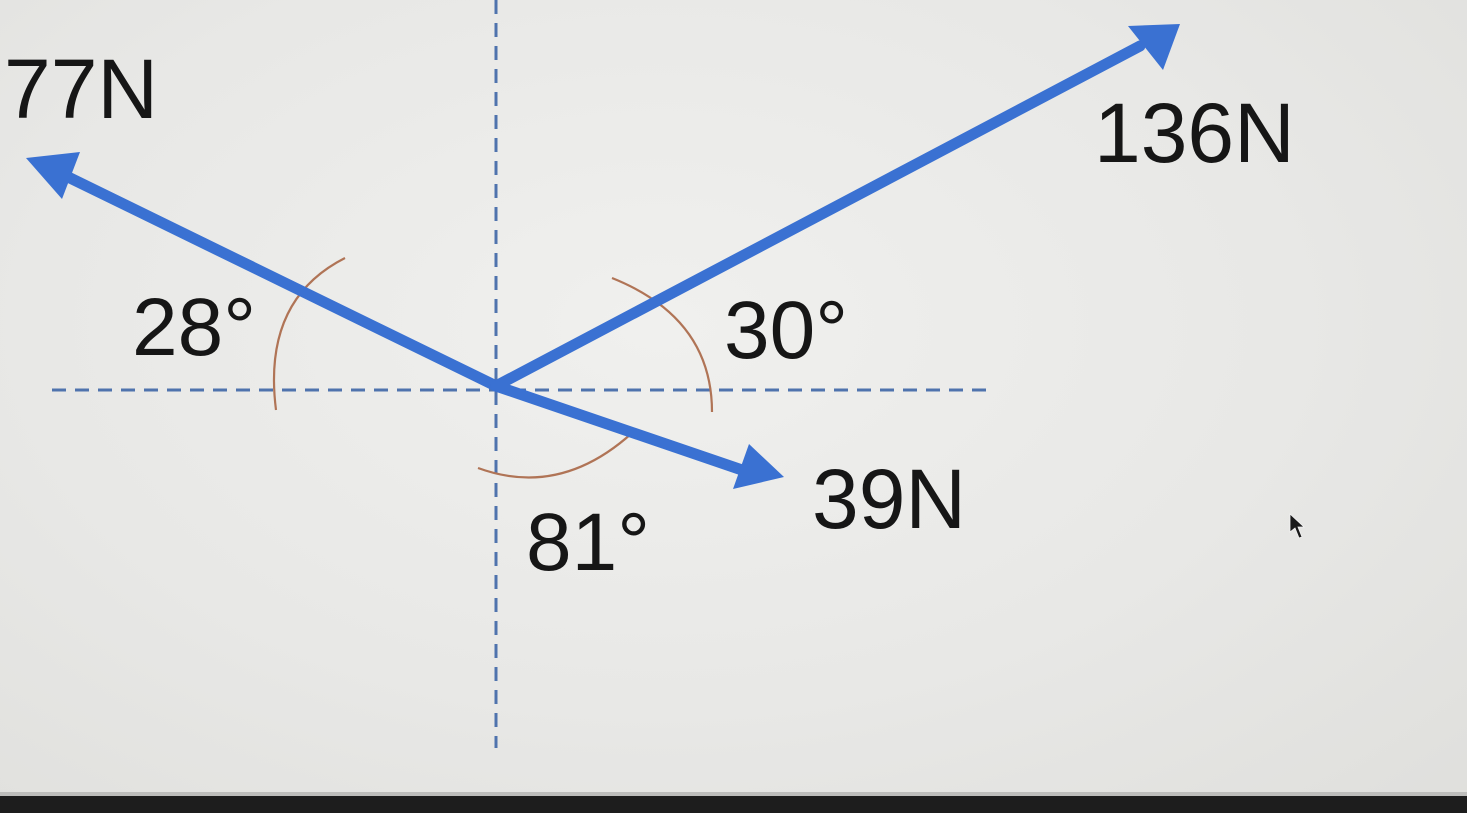 The image size is (1467, 813). What do you see at coordinates (264, 272) in the screenshot?
I see `arrow-77n` at bounding box center [264, 272].